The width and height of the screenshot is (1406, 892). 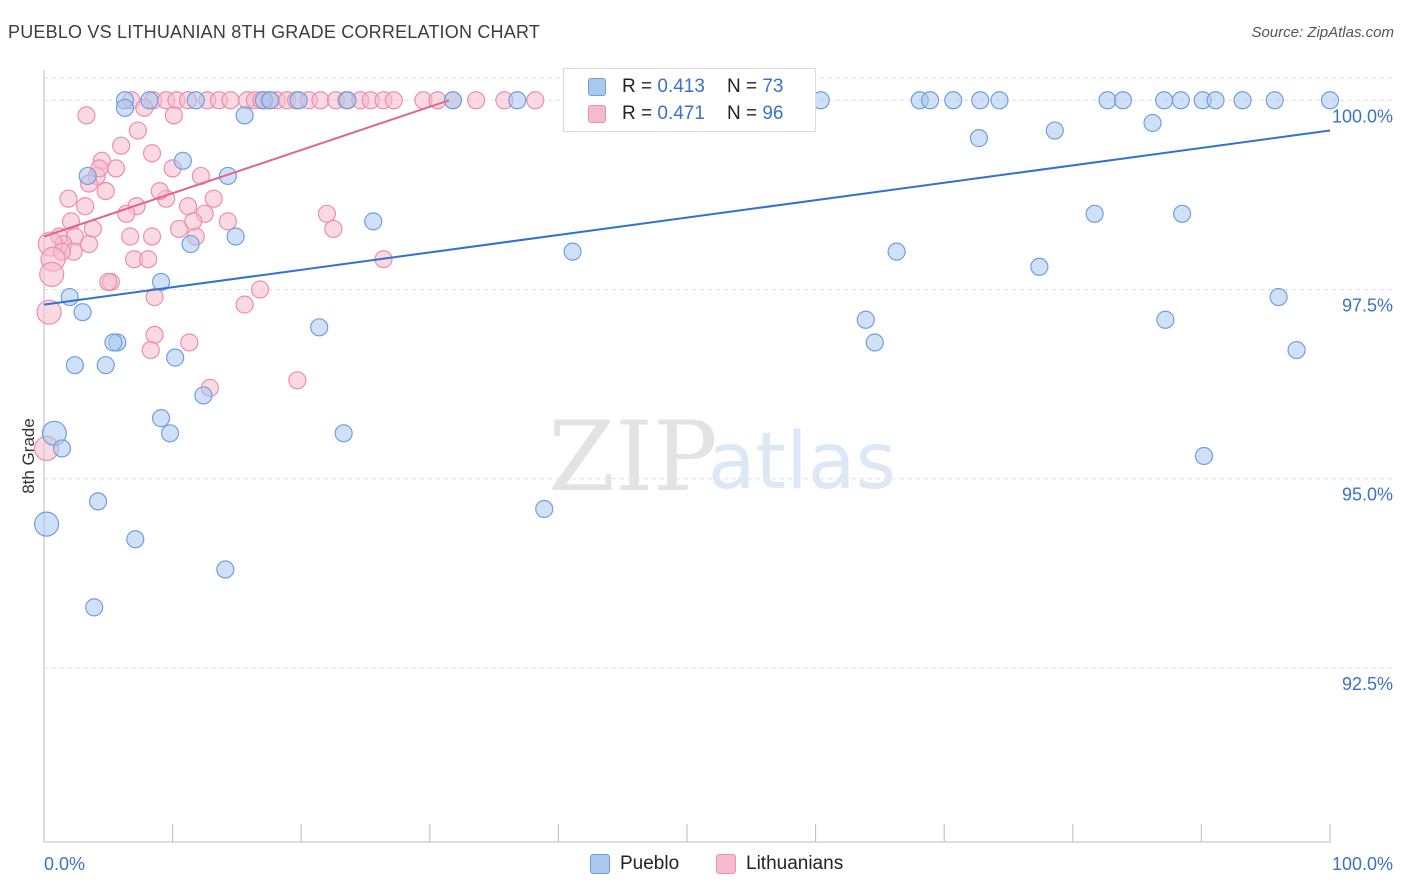 I want to click on pueblo-r-value: 0.413, so click(x=681, y=86).